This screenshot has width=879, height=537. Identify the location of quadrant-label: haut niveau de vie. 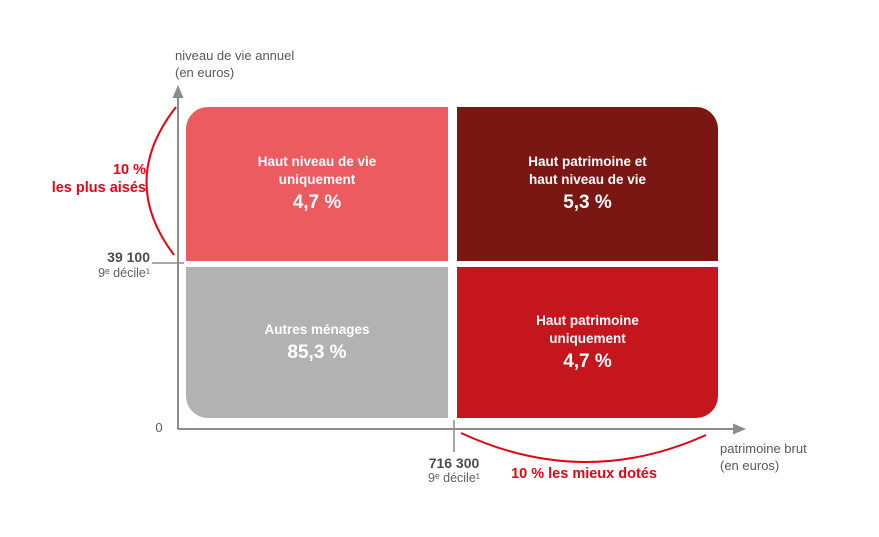
(587, 179).